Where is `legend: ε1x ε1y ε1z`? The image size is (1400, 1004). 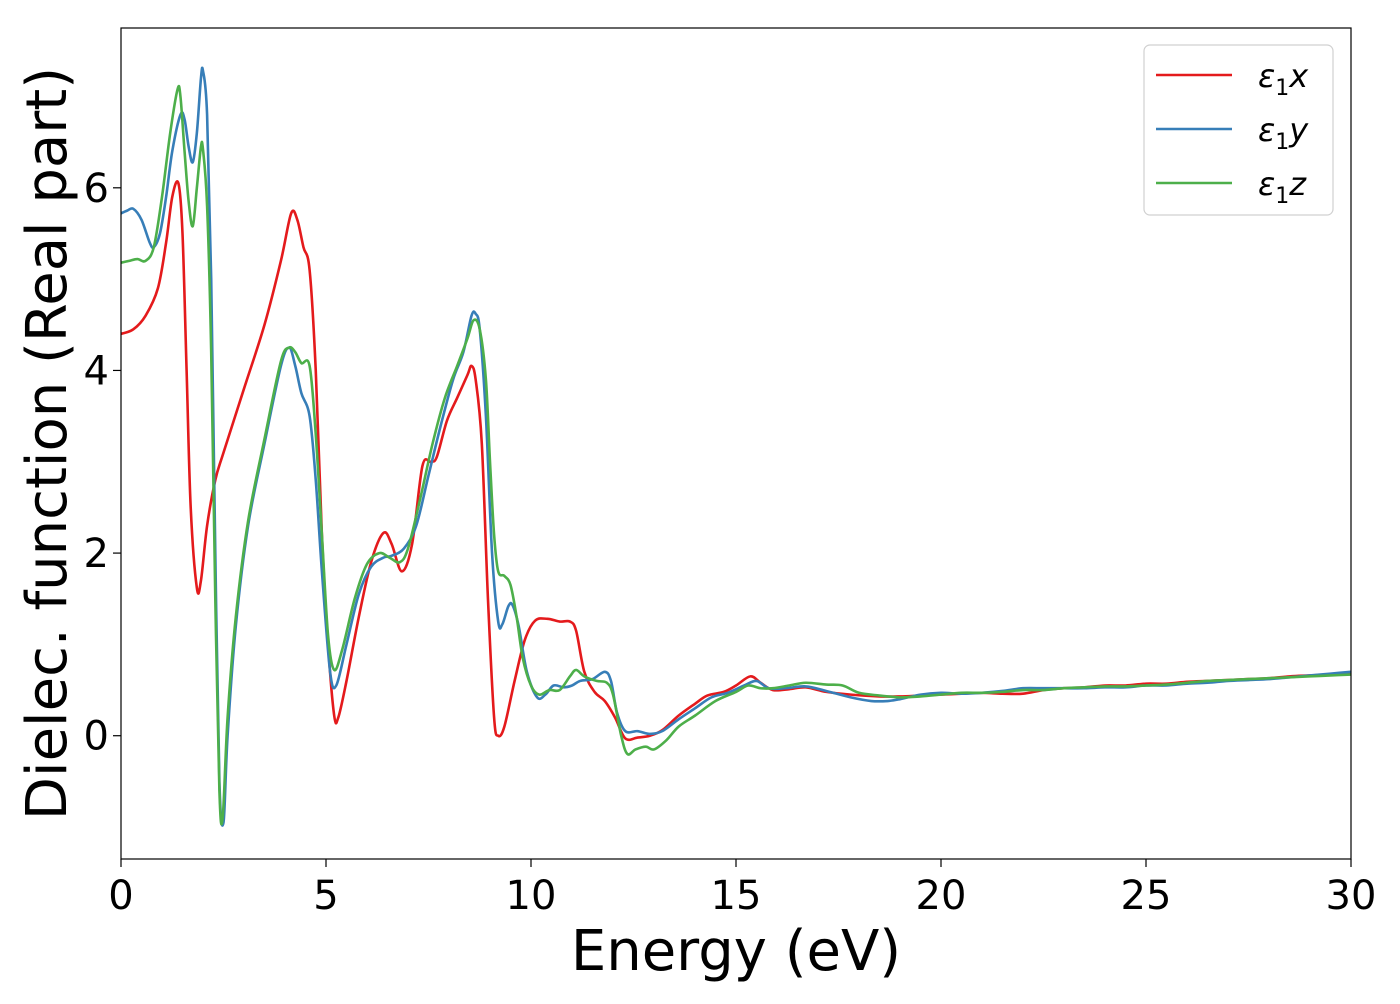 legend: ε1x ε1y ε1z is located at coordinates (1238, 130).